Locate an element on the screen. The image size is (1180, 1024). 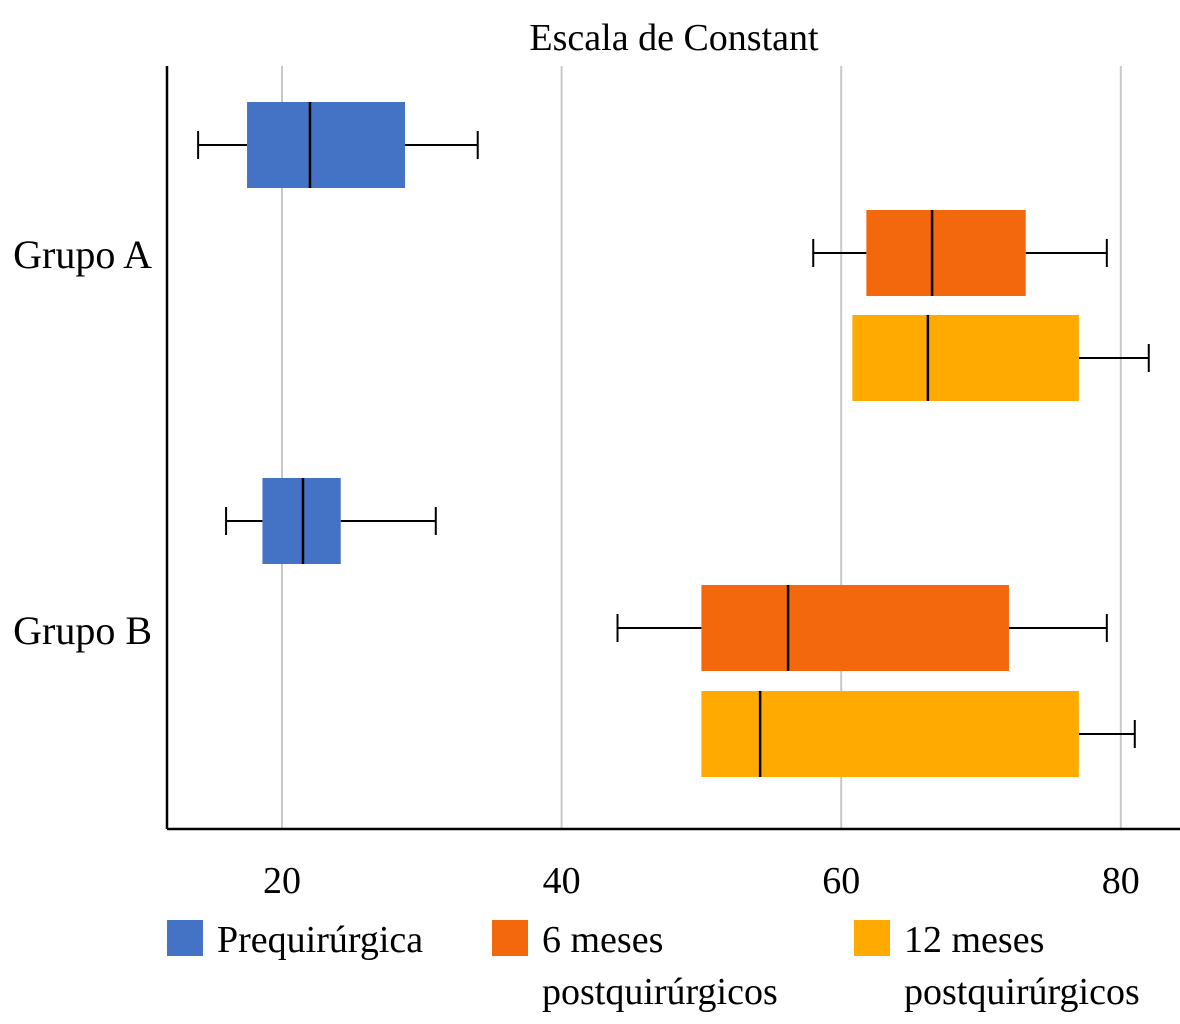
legend-label: 12 meses is located at coordinates (974, 940).